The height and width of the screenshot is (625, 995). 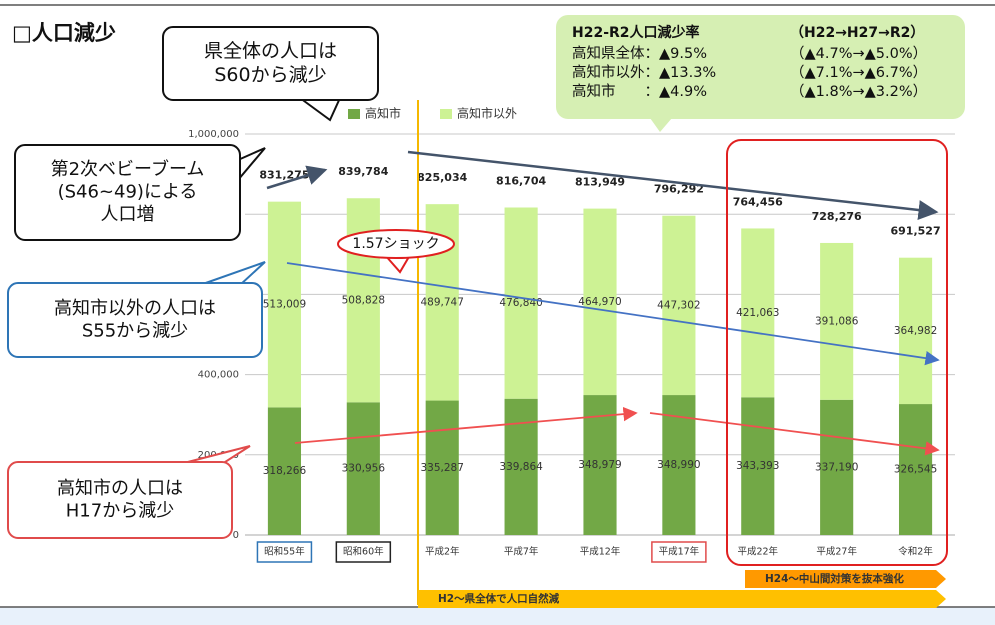 I want to click on info-pointer, so click(x=661, y=125).